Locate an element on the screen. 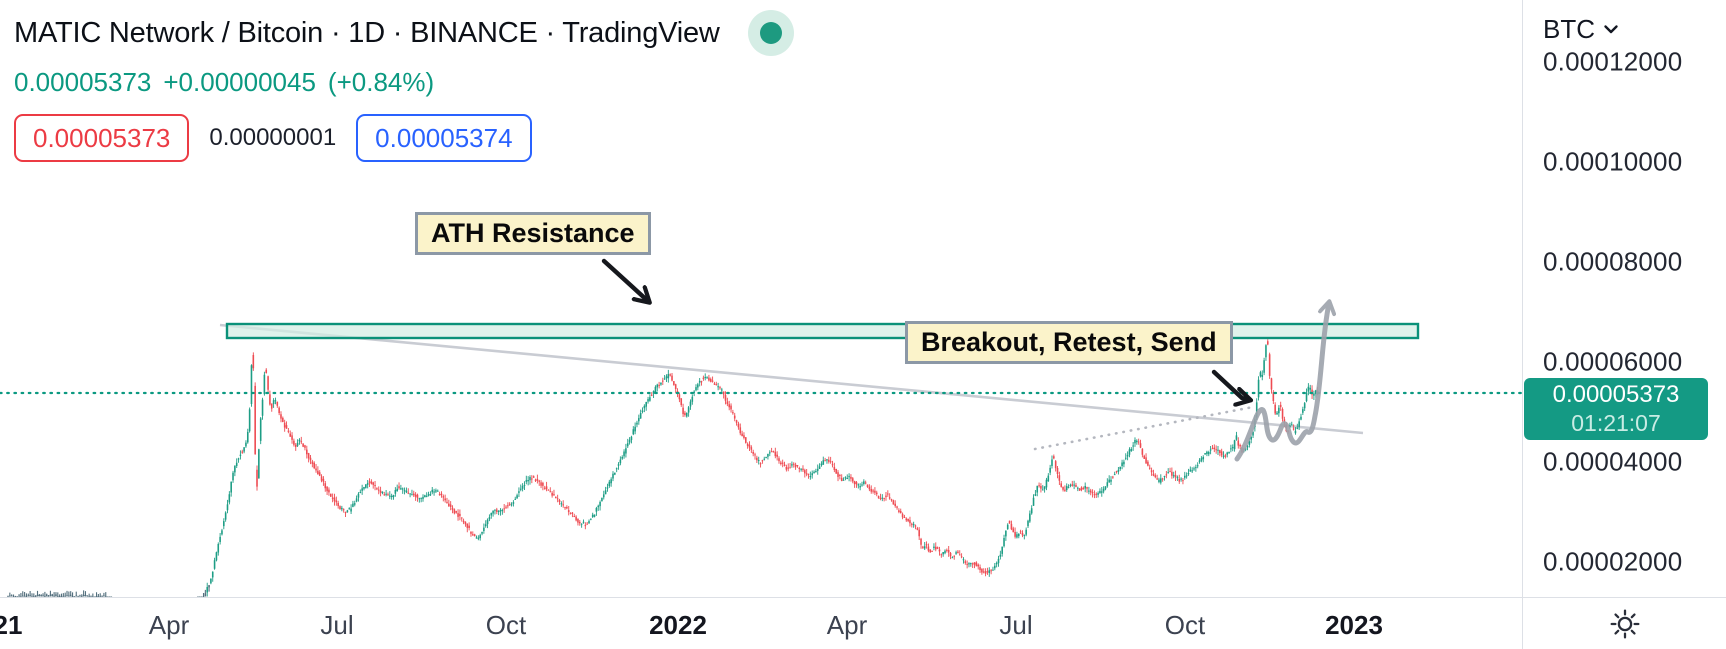 This screenshot has width=1726, height=649. price-tick-label: 0.00004000 is located at coordinates (1613, 461).